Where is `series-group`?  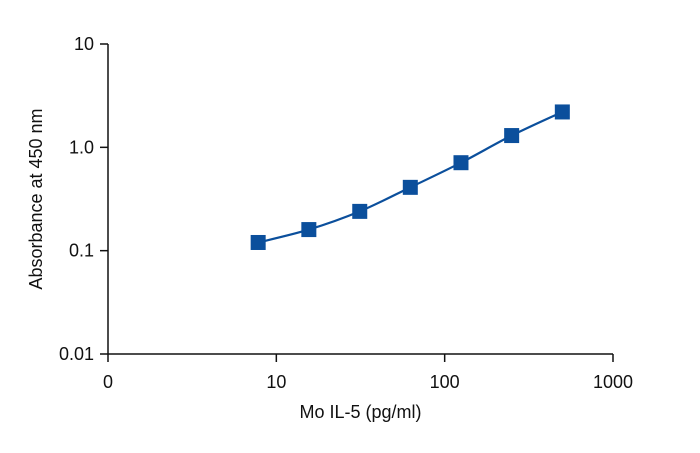 series-group is located at coordinates (410, 177).